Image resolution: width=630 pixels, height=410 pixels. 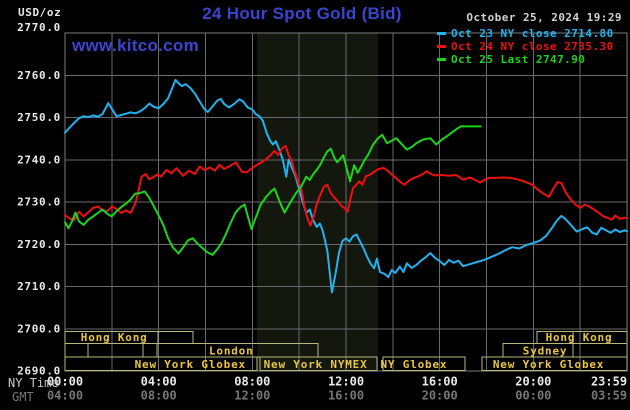 What do you see at coordinates (441, 46) in the screenshot?
I see `legend-dash-oct24` at bounding box center [441, 46].